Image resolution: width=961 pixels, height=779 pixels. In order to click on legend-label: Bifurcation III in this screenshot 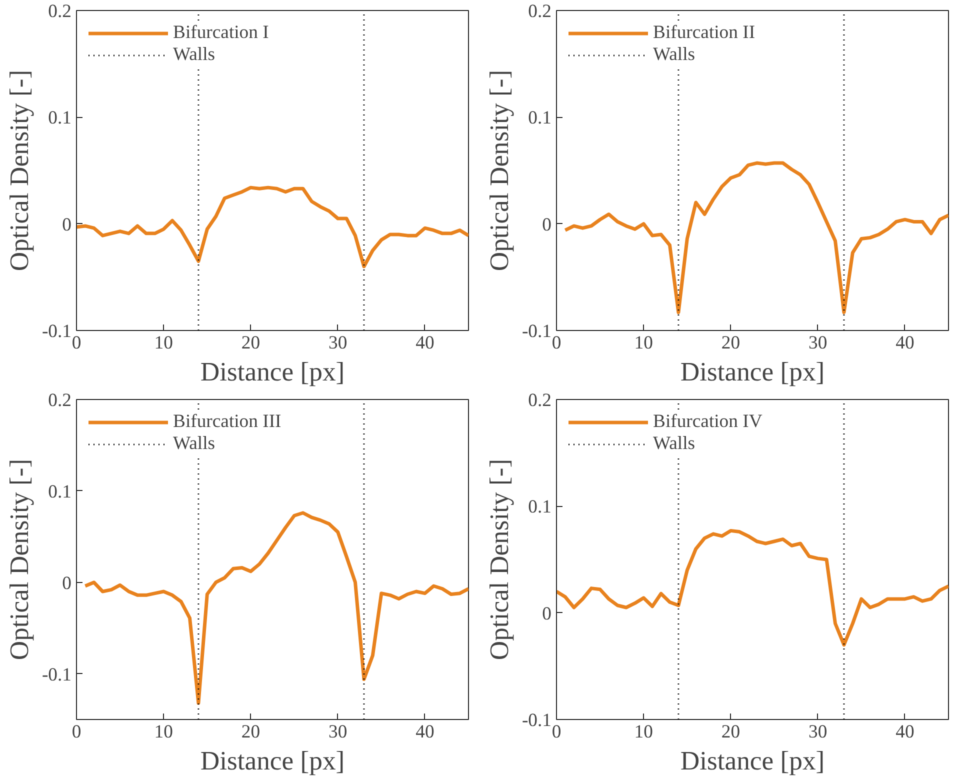, I will do `click(227, 422)`.